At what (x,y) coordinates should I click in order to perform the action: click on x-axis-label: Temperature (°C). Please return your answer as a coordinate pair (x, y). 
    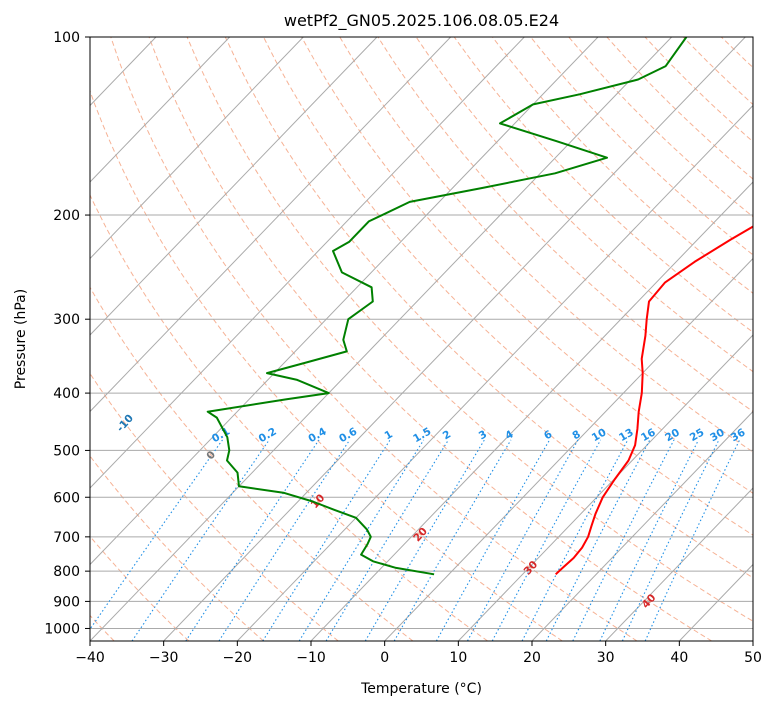
    Looking at the image, I should click on (421, 689).